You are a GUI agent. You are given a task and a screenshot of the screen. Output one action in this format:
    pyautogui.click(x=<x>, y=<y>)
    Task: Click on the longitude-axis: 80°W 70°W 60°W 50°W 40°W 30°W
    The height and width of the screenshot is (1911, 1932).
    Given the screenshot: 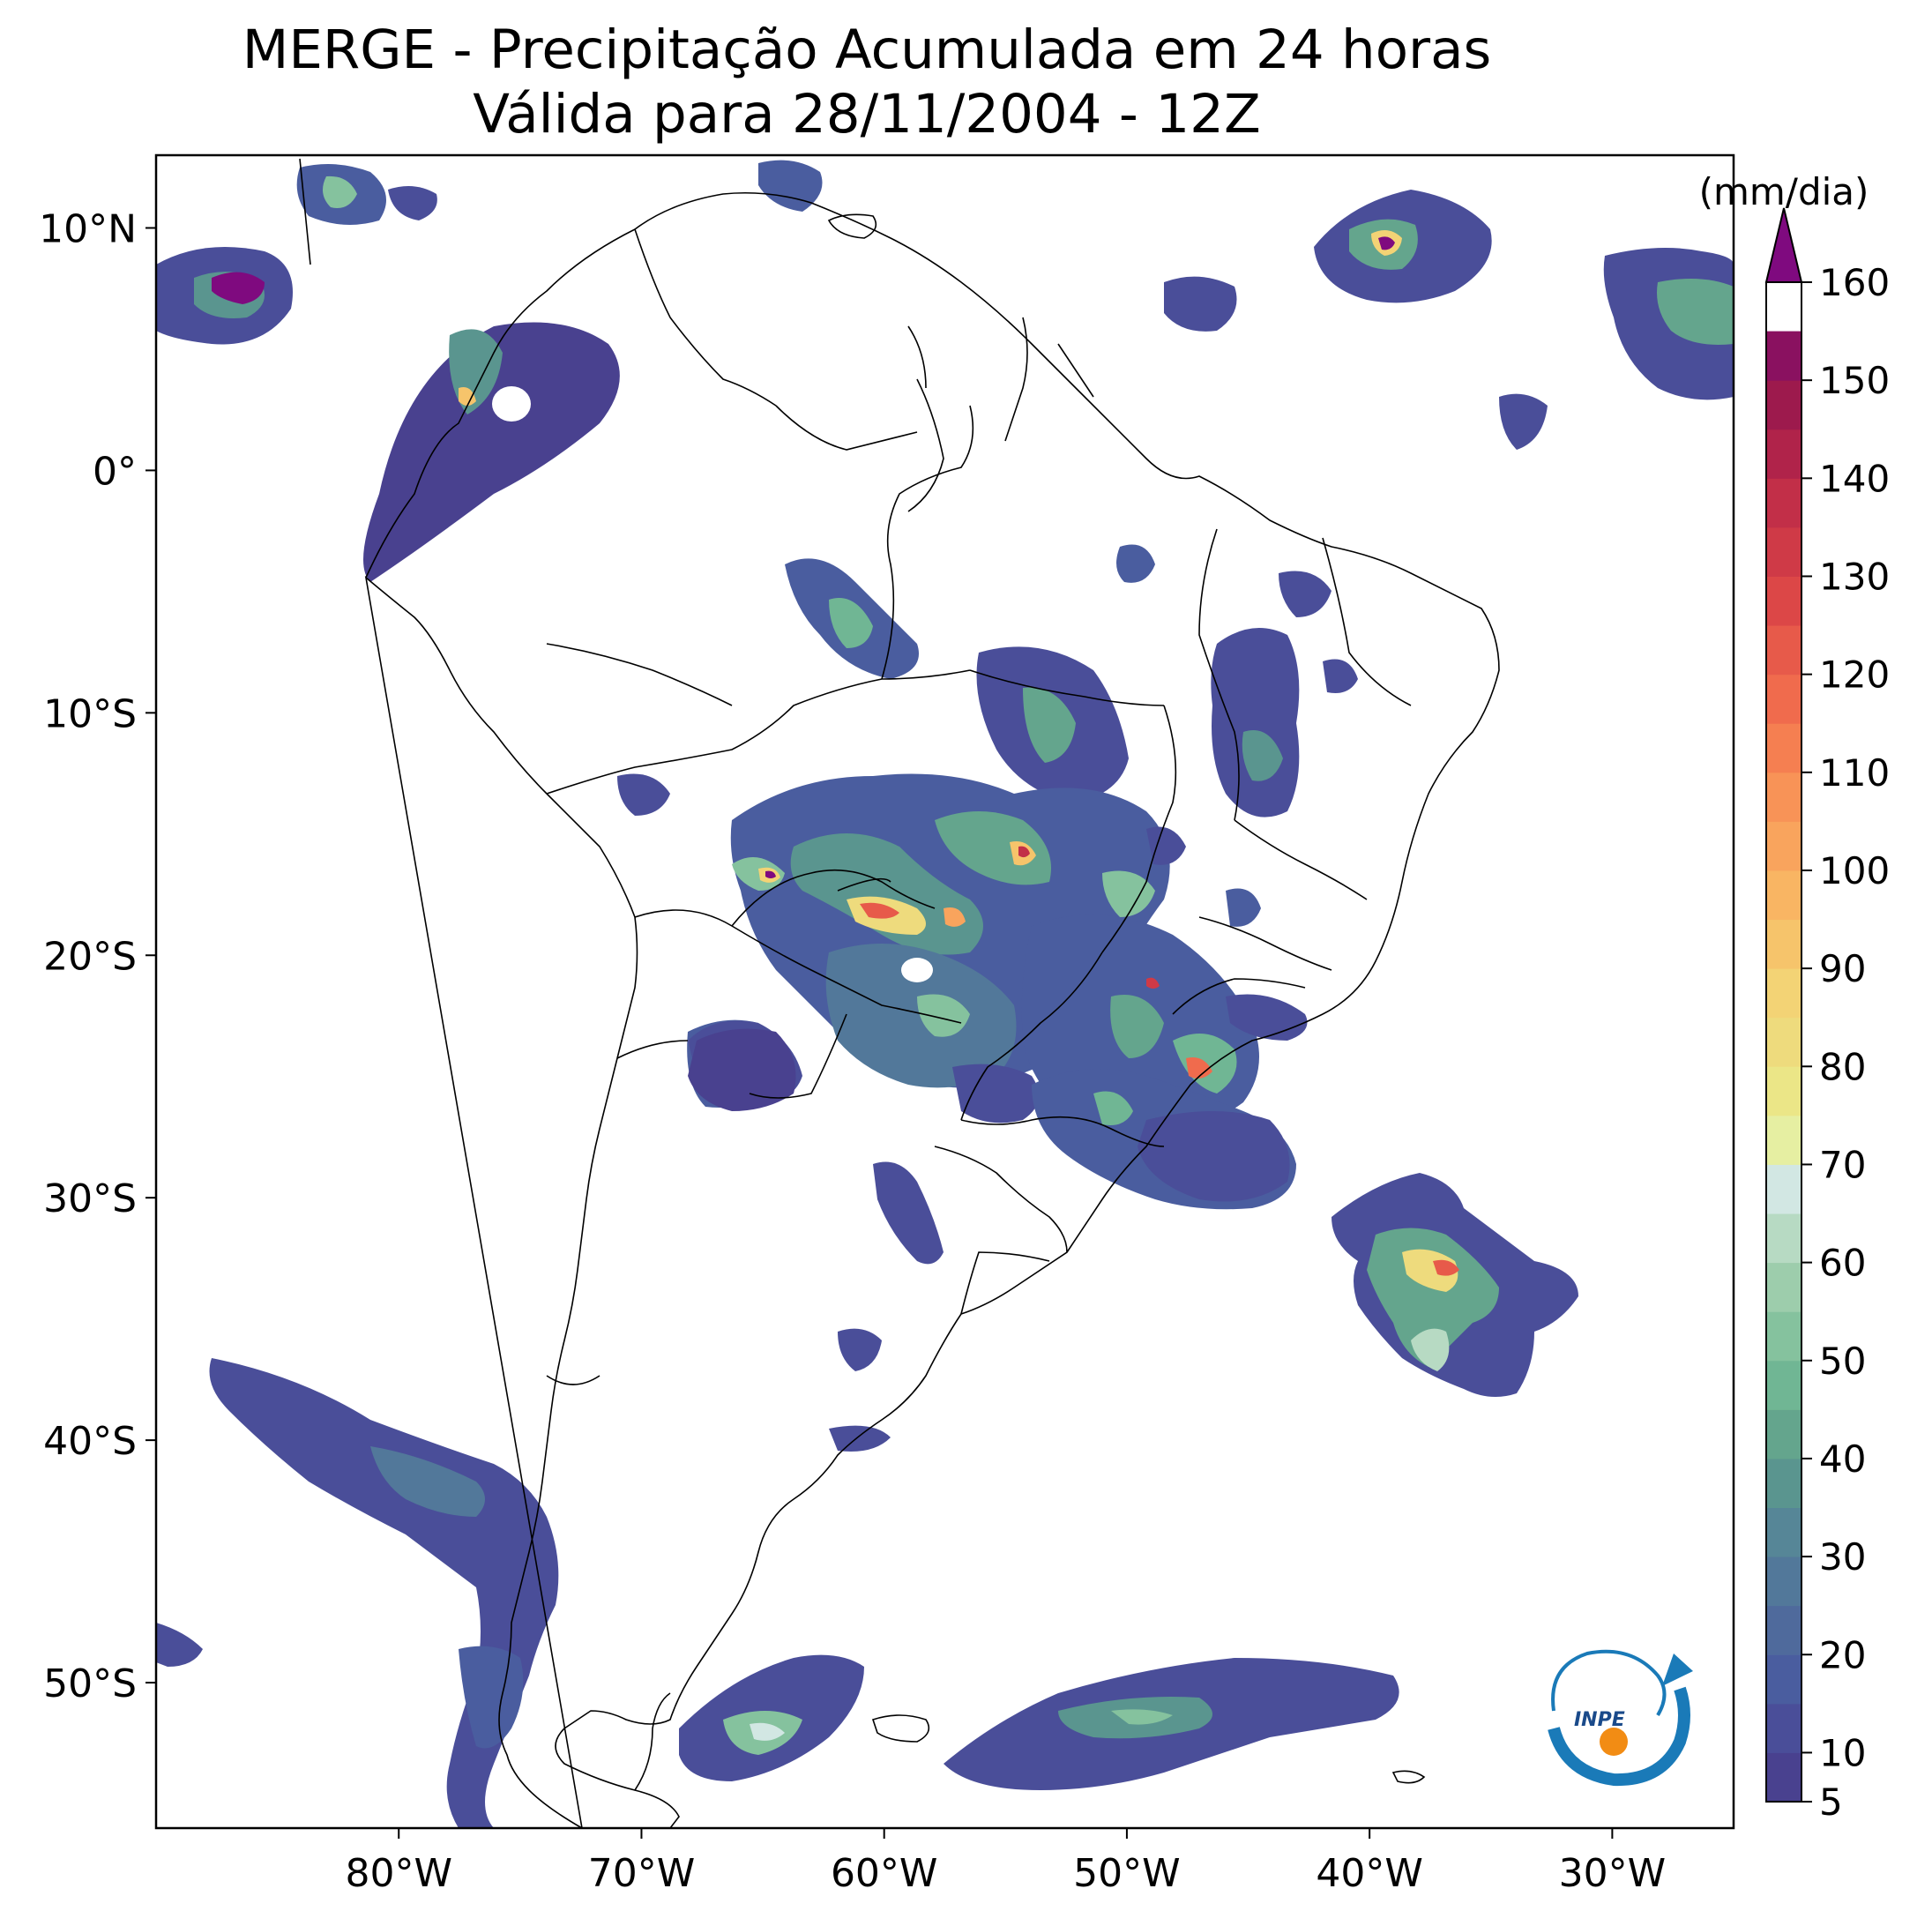 What is the action you would take?
    pyautogui.click(x=1005, y=1862)
    